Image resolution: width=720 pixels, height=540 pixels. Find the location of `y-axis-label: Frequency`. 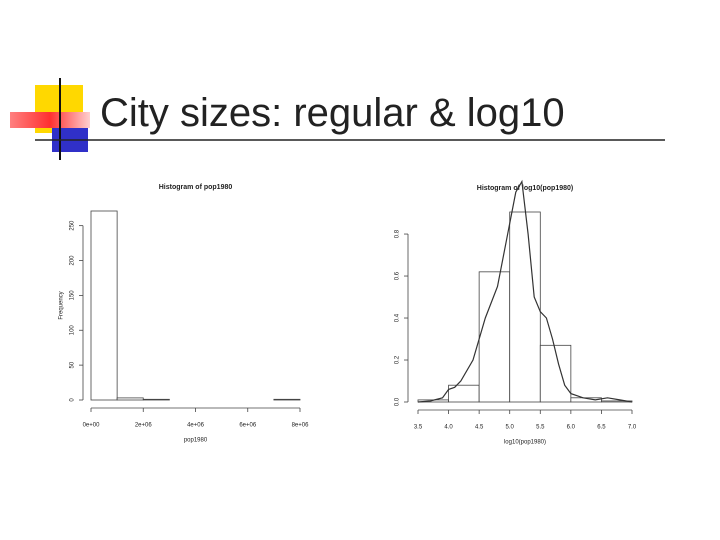

y-axis-label: Frequency is located at coordinates (62, 305).